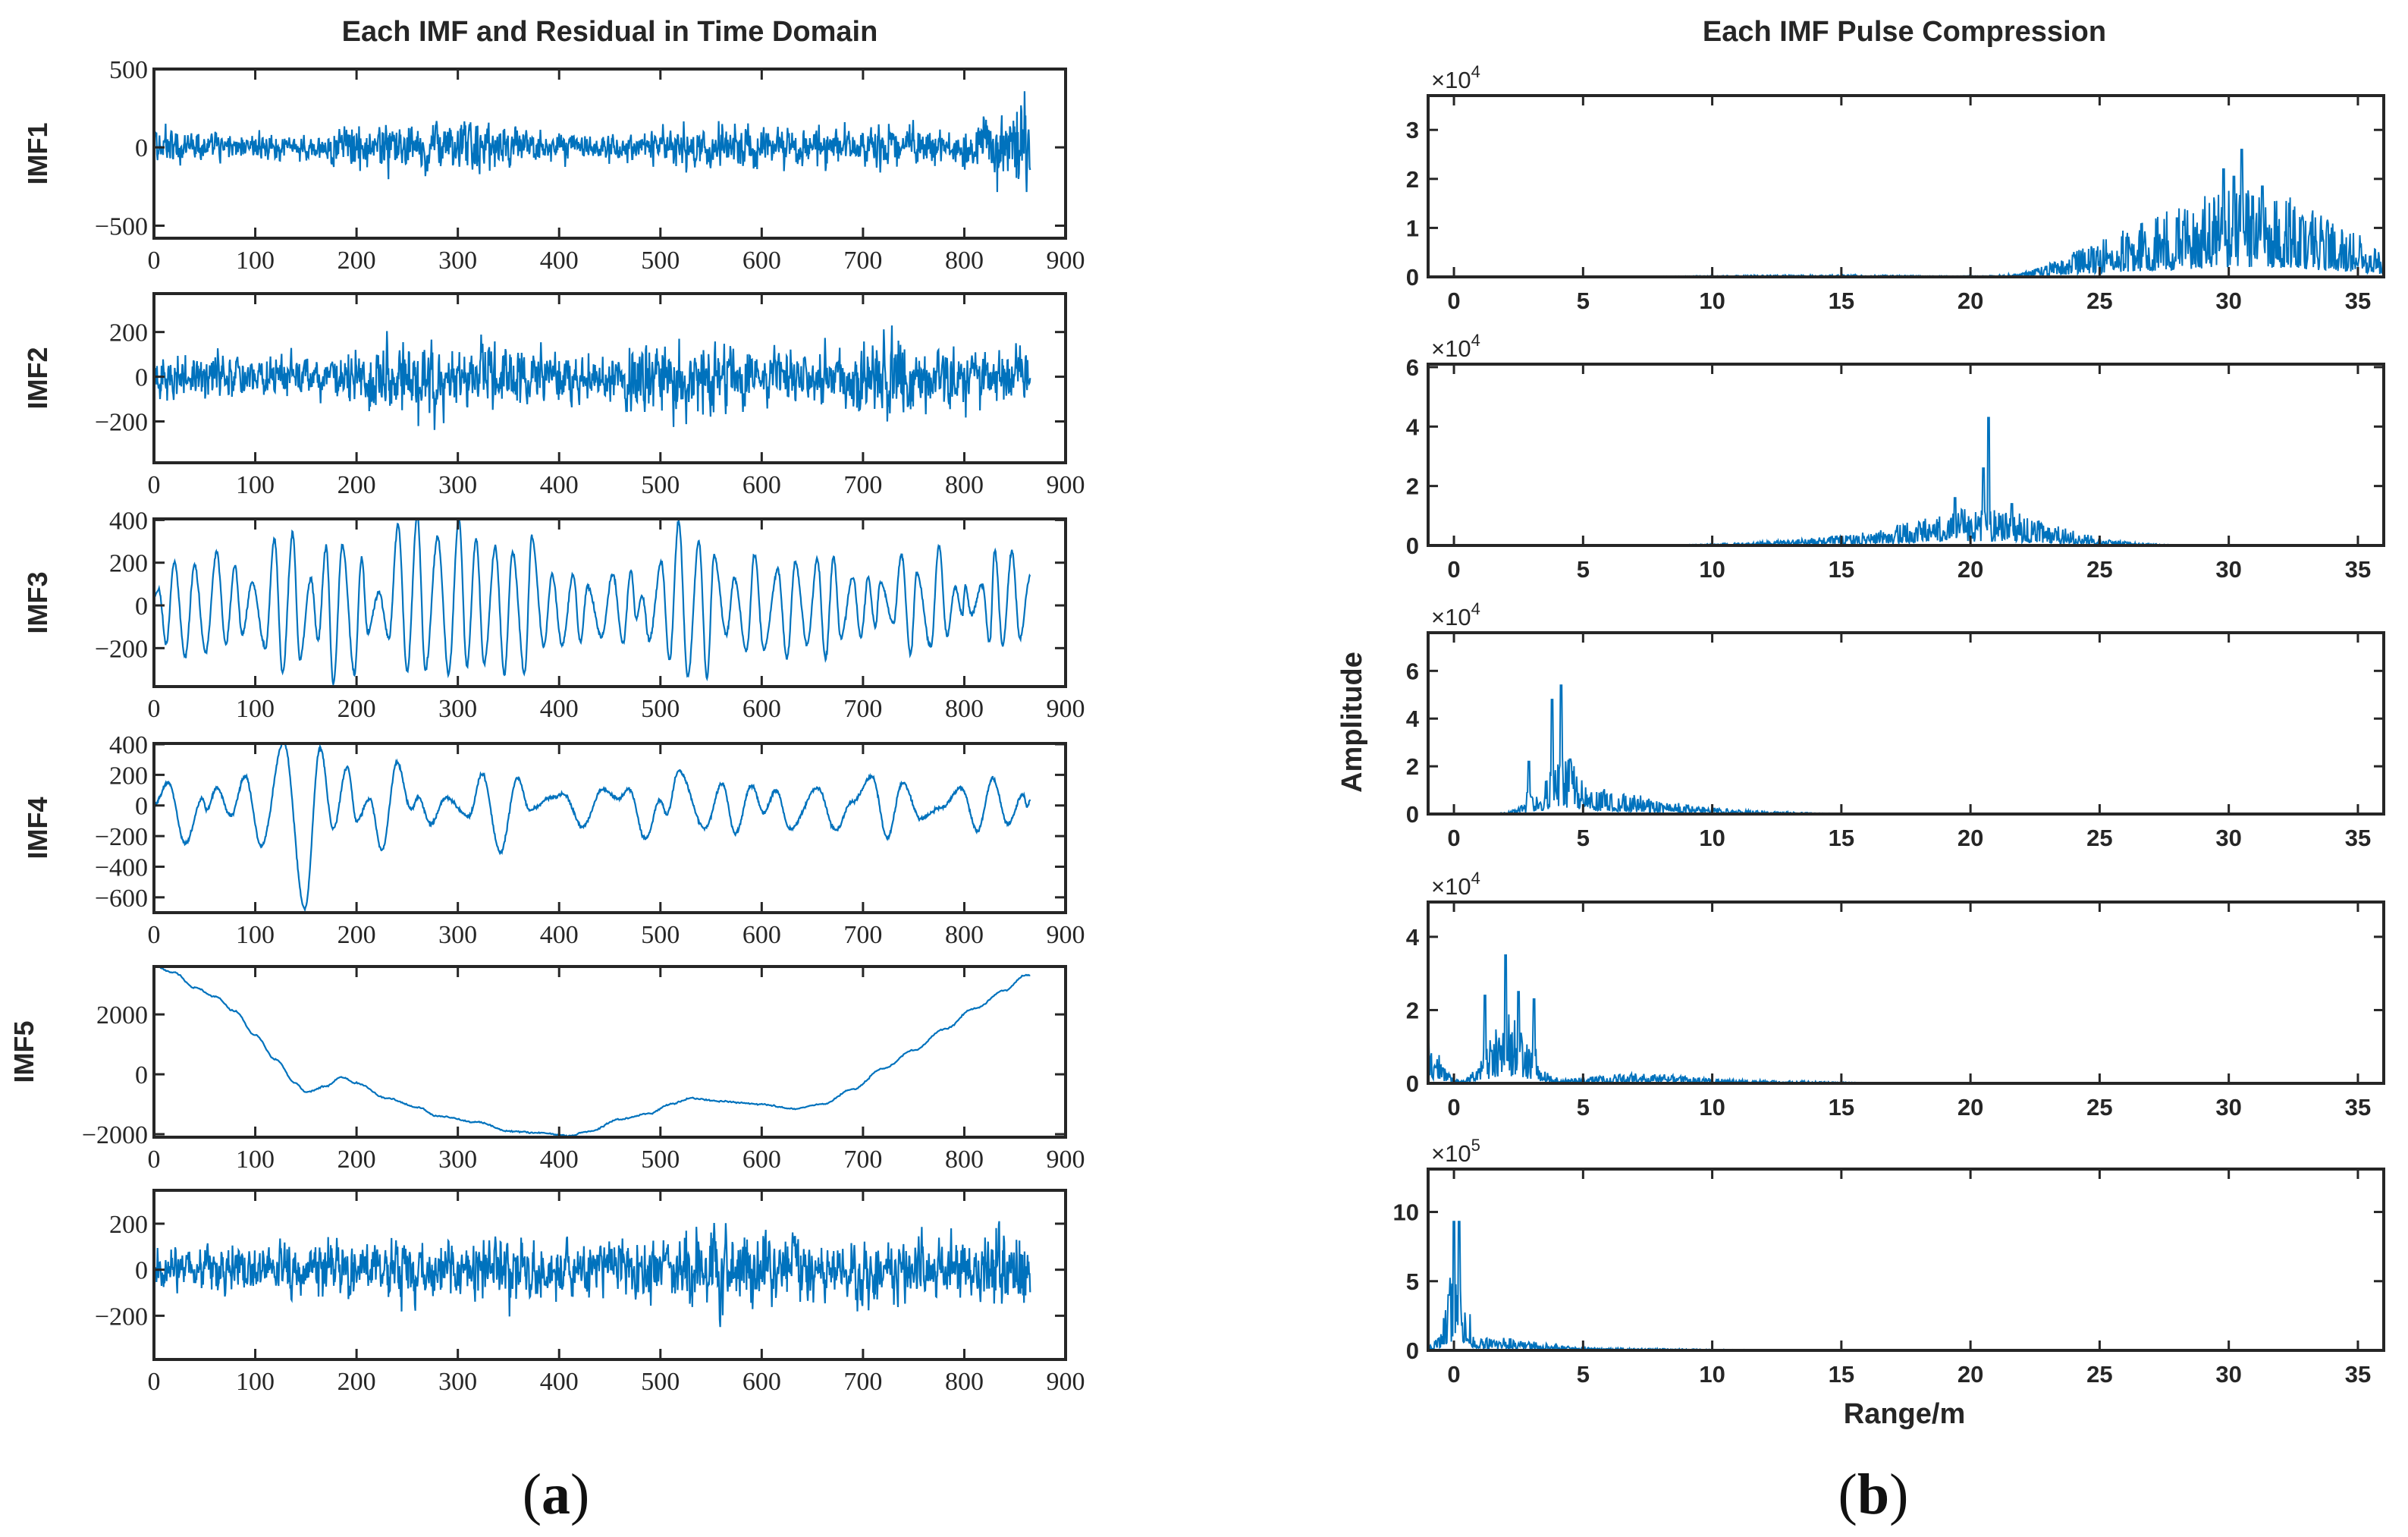 This screenshot has width=2408, height=1537. What do you see at coordinates (2228, 301) in the screenshot?
I see `x-tick-label: 30` at bounding box center [2228, 301].